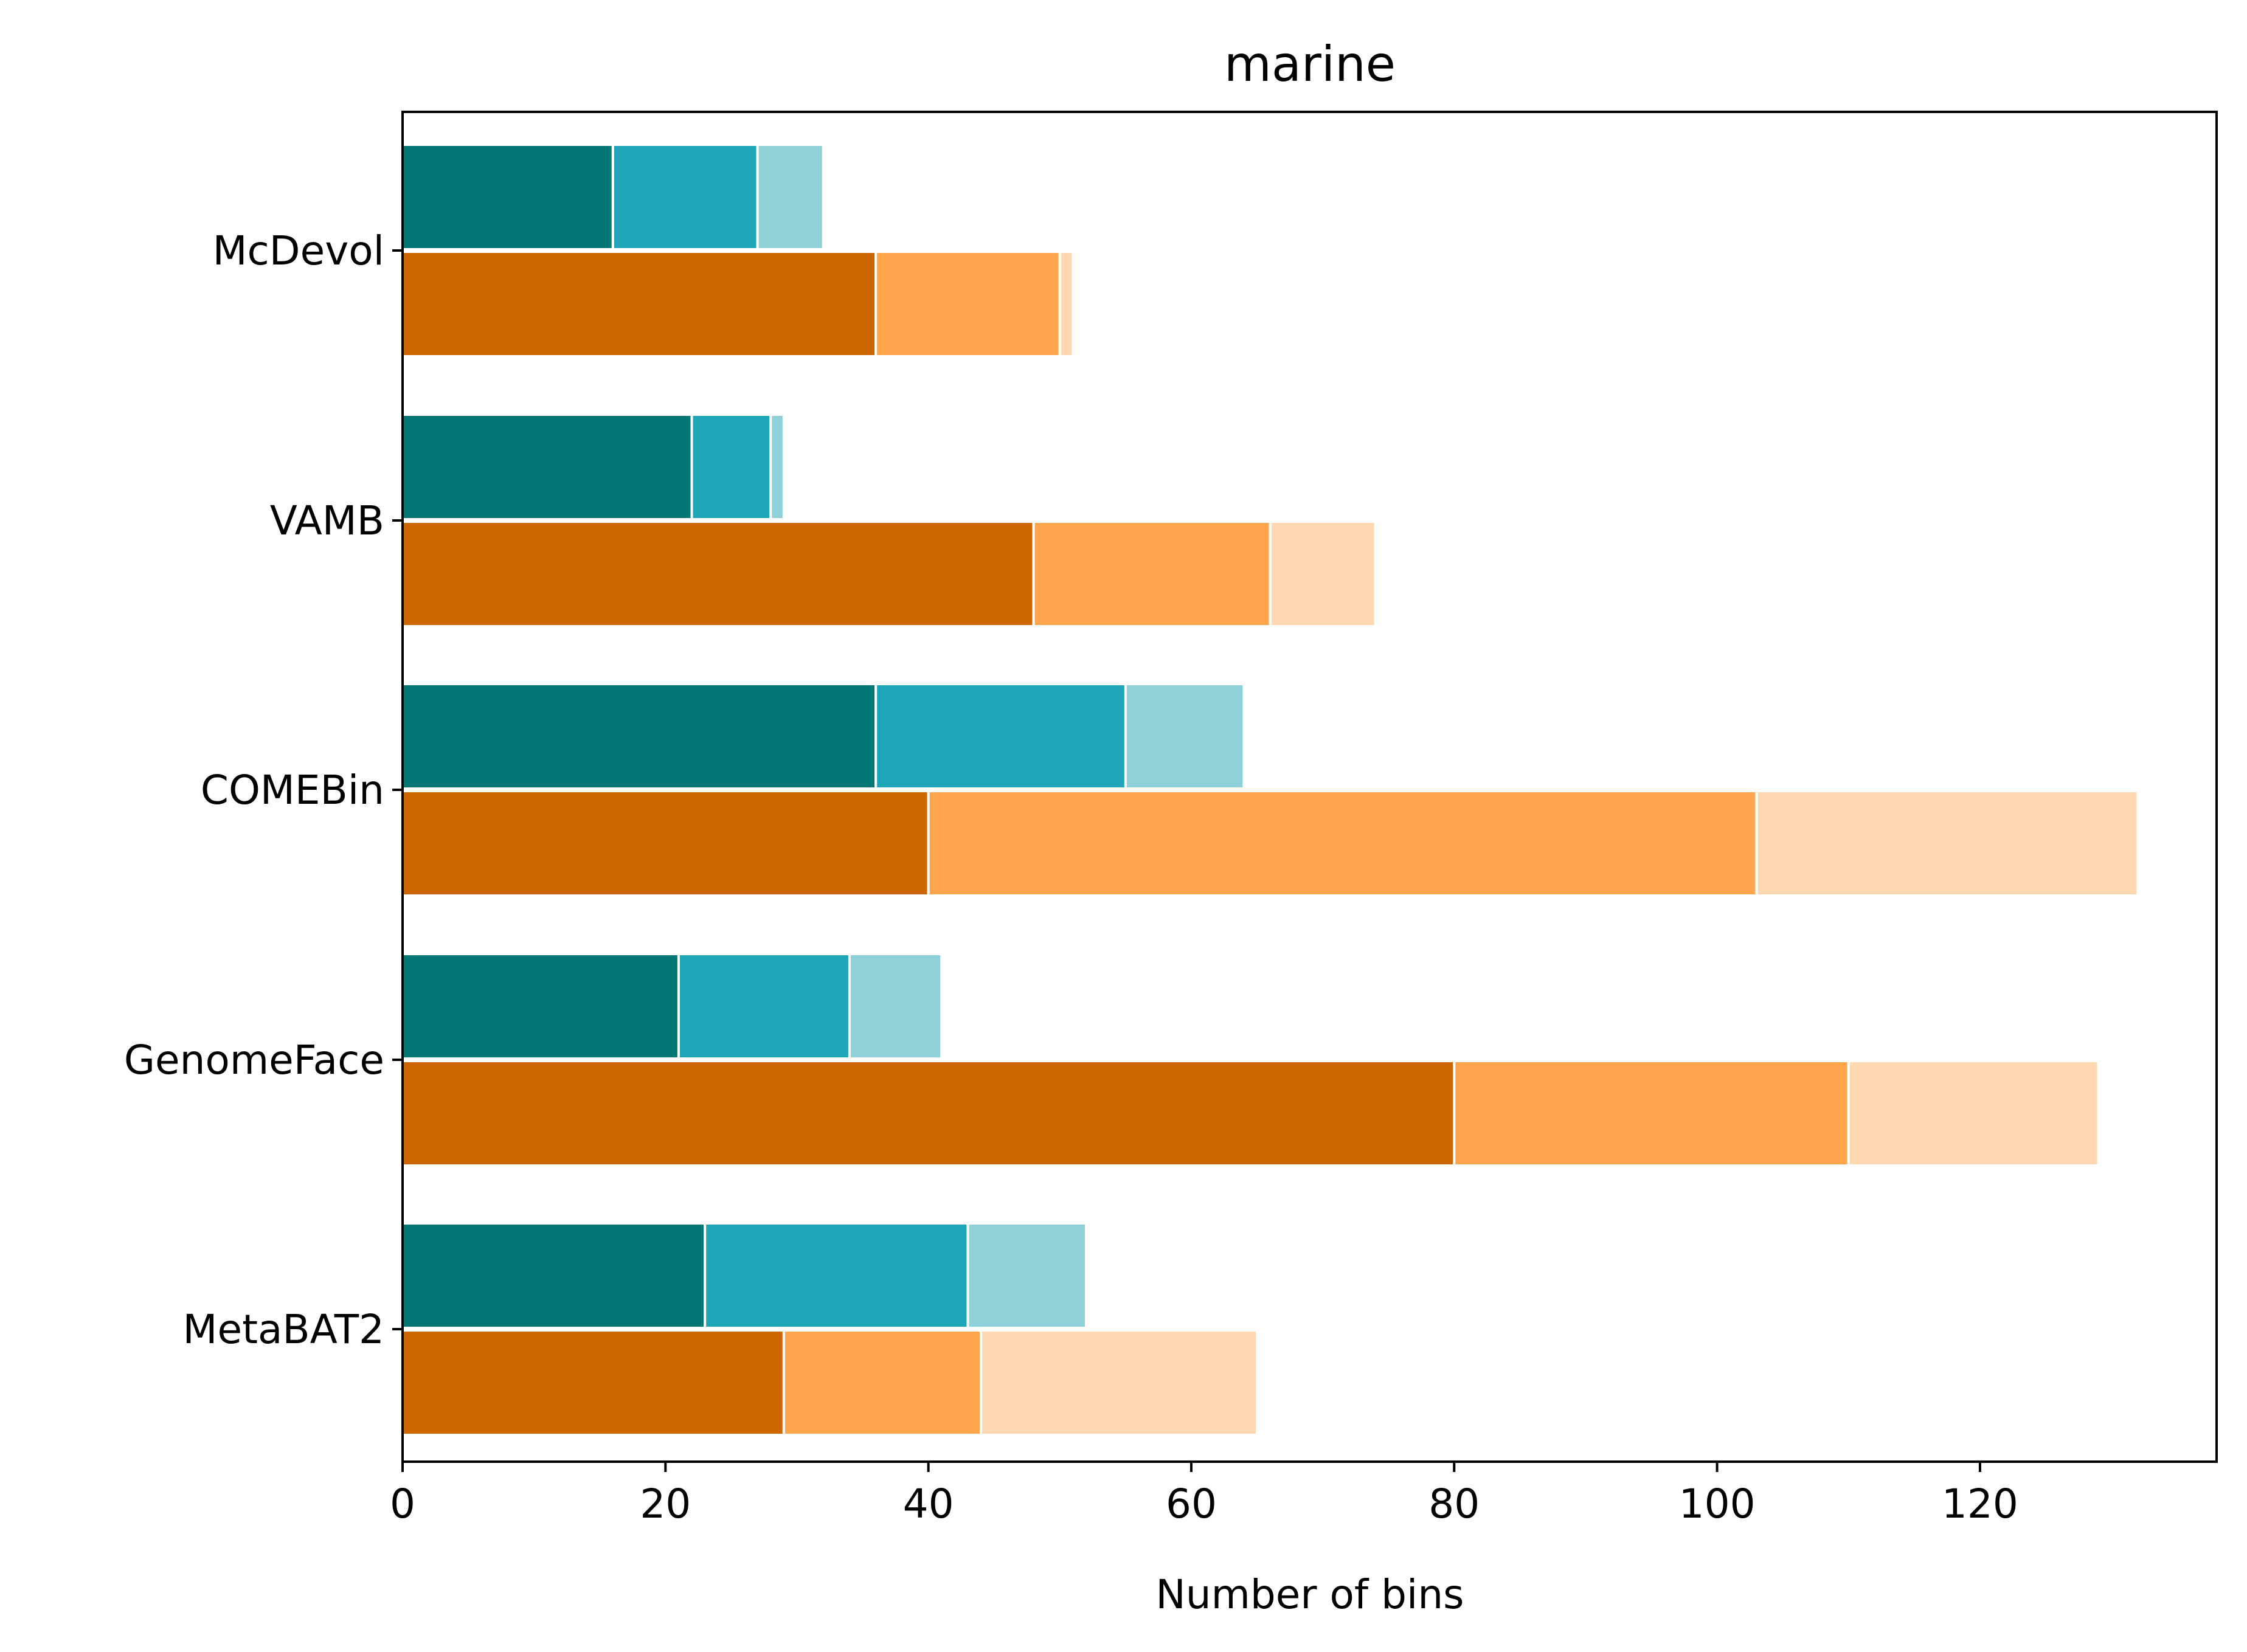 The image size is (2247, 1652). Describe the element at coordinates (298, 250) in the screenshot. I see `y-tick-label: McDevol` at that location.